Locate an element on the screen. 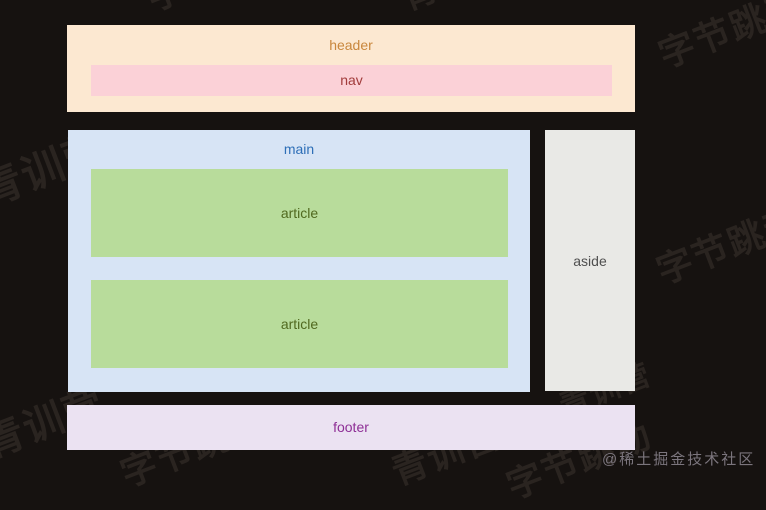 The height and width of the screenshot is (510, 766). footer-box: footer is located at coordinates (351, 427).